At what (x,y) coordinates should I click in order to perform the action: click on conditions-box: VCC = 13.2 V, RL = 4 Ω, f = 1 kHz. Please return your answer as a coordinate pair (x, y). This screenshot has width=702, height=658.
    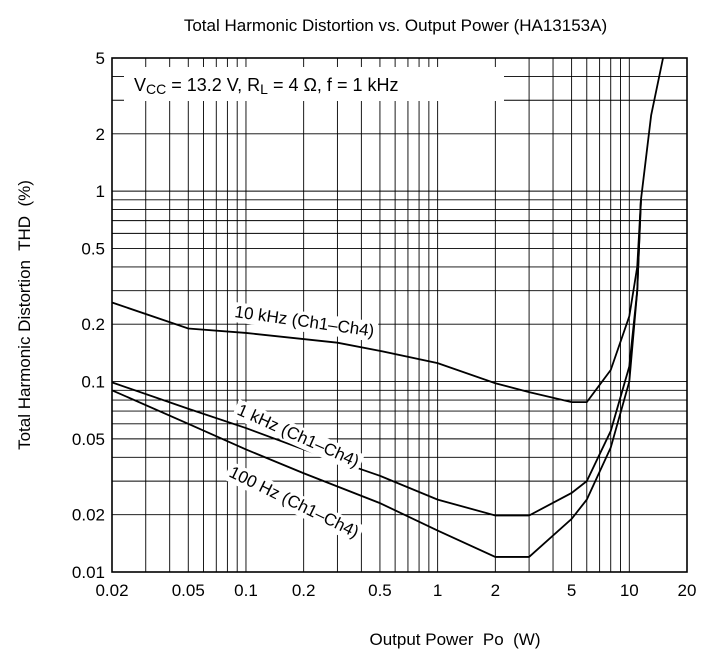
    Looking at the image, I should click on (314, 84).